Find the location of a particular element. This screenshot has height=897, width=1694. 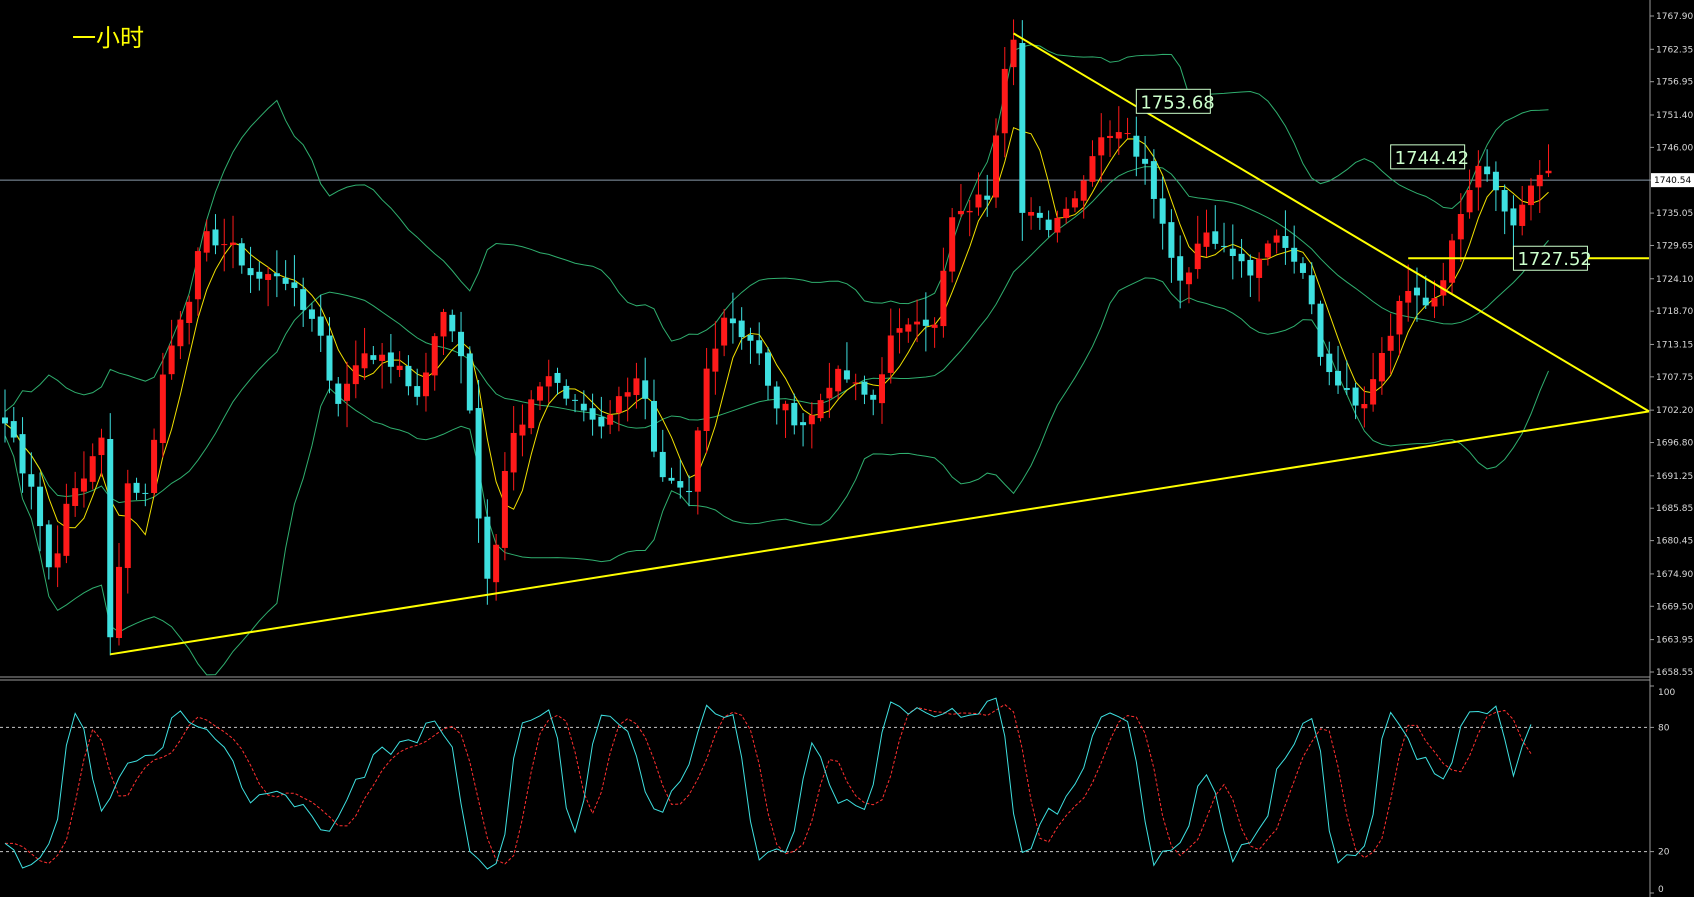

price-tick-label: 1729.65 is located at coordinates (1674, 246).